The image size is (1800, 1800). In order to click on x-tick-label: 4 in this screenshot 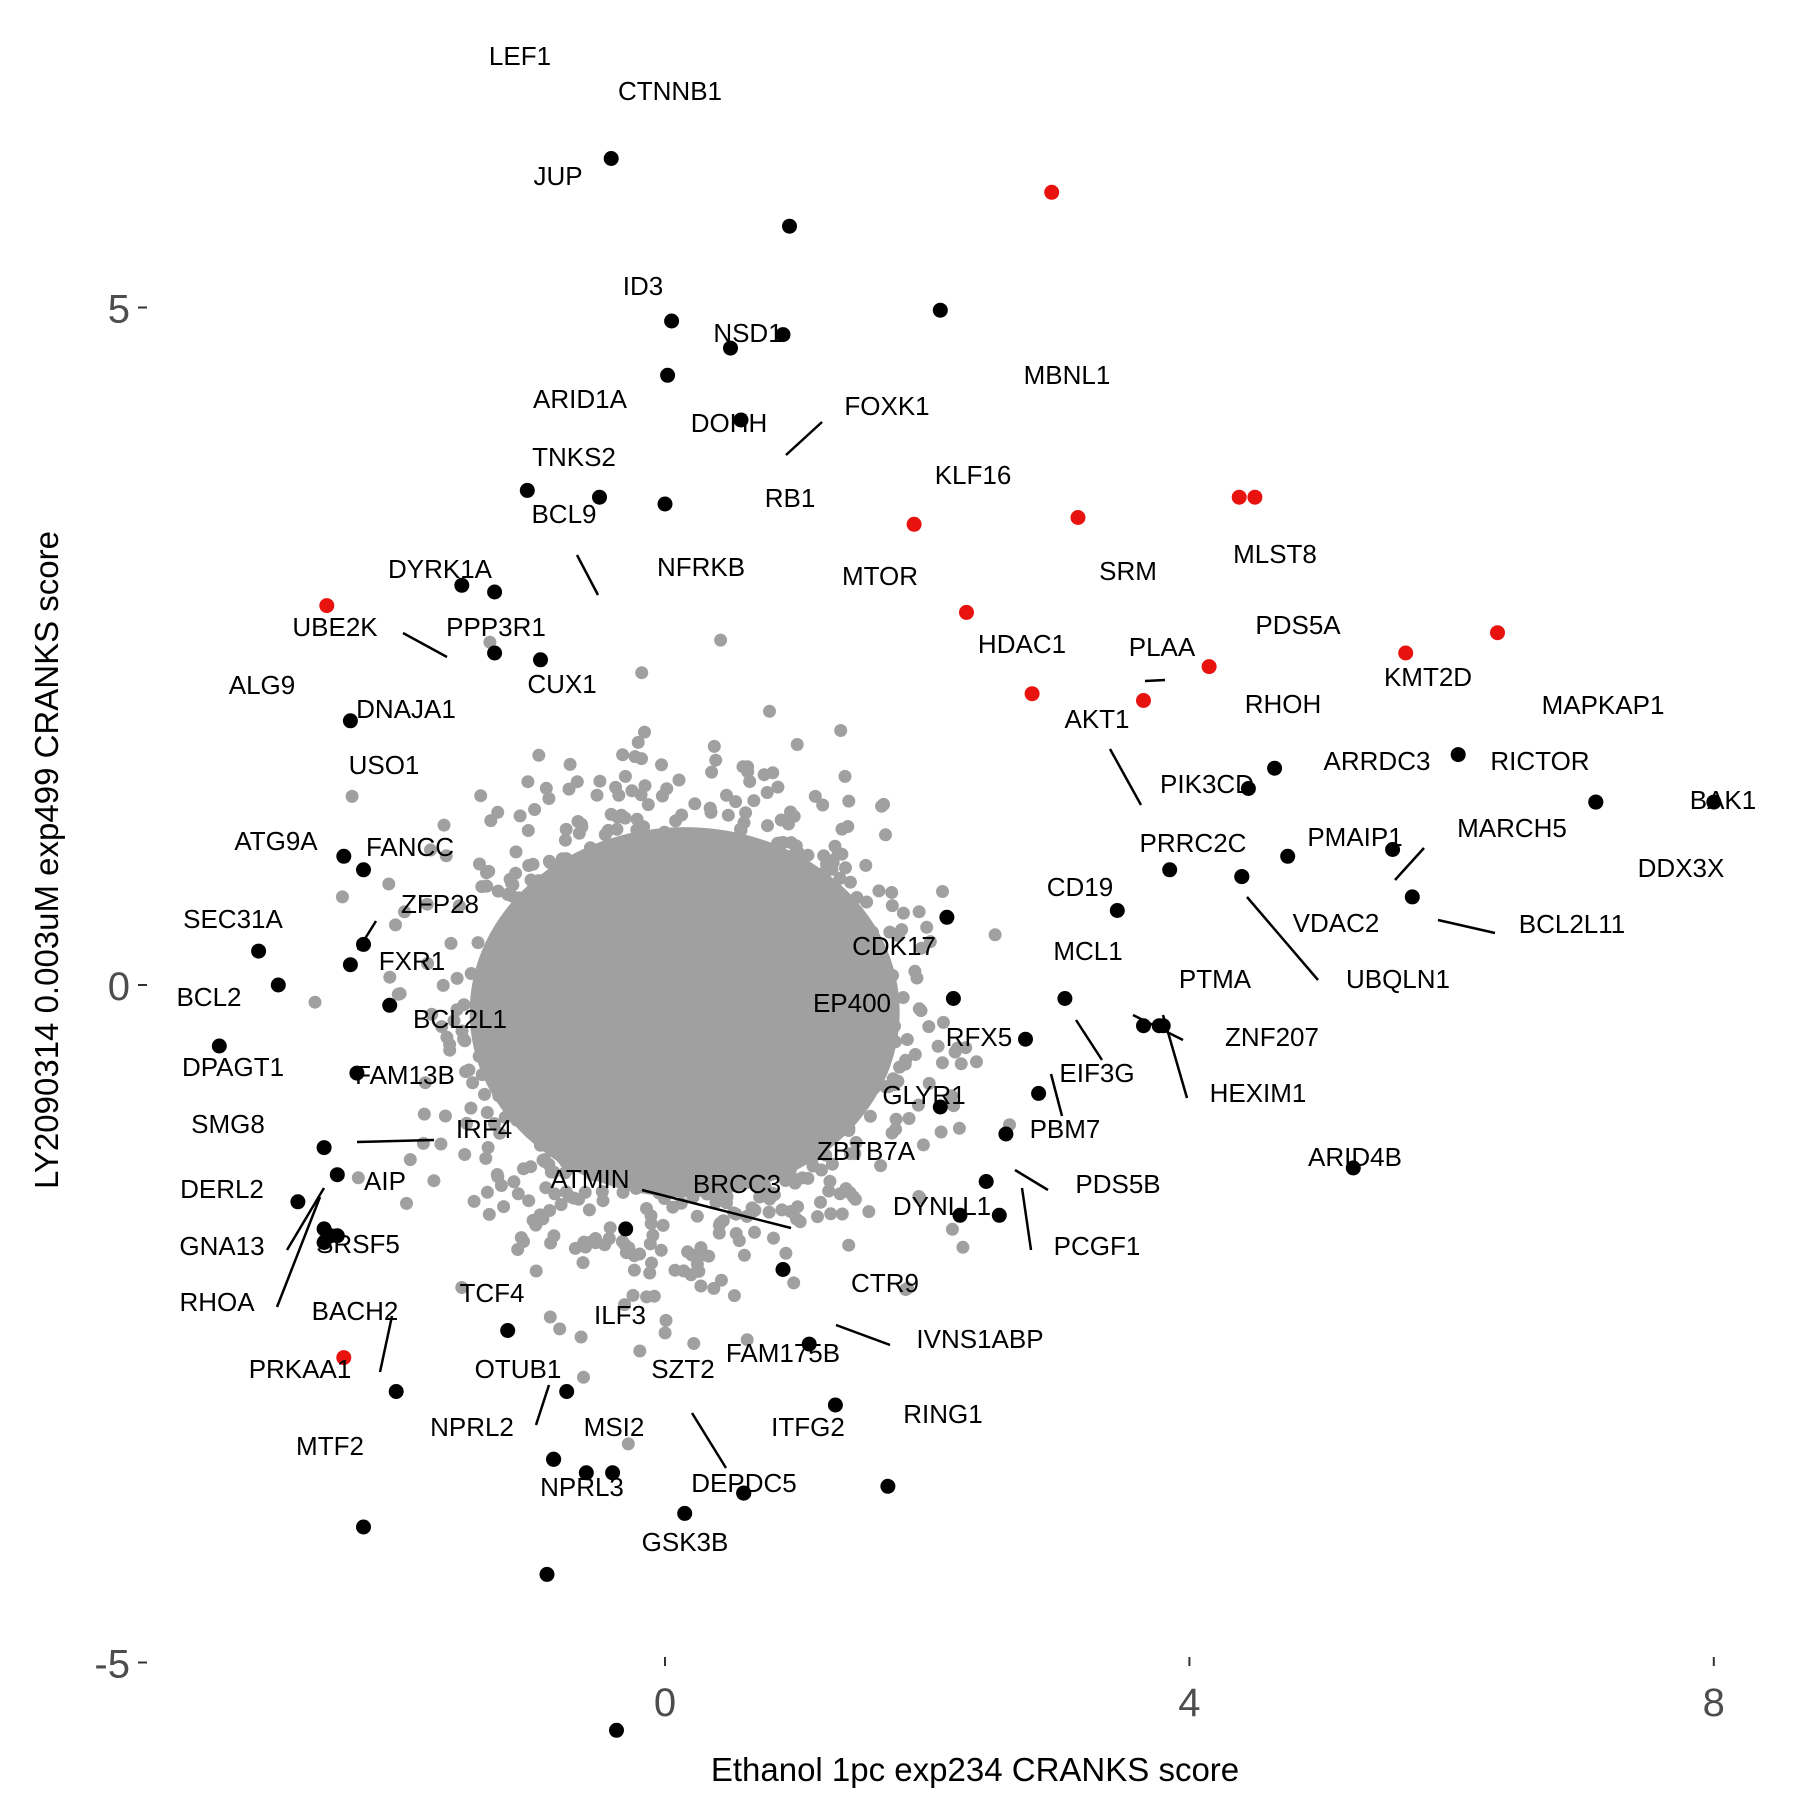, I will do `click(1189, 1703)`.